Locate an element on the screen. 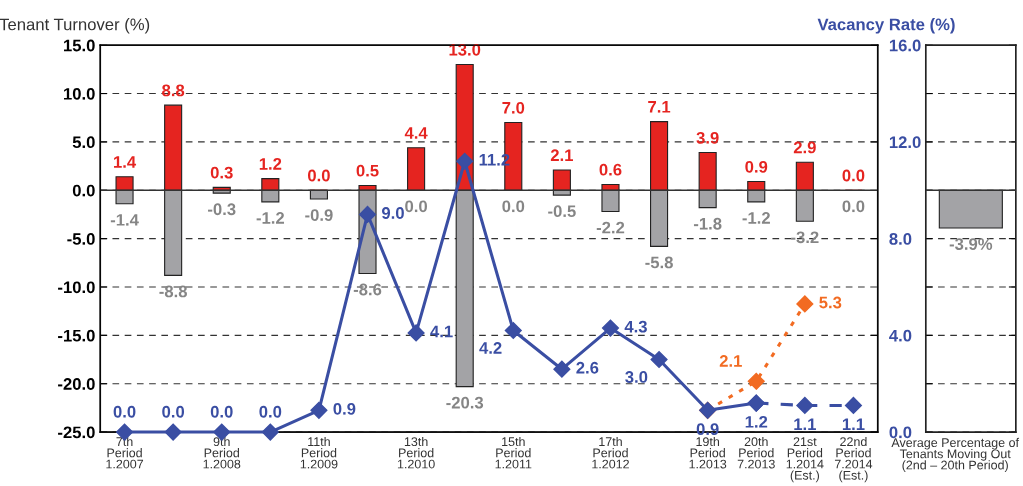  y2-tick-label: 12.0 is located at coordinates (905, 142).